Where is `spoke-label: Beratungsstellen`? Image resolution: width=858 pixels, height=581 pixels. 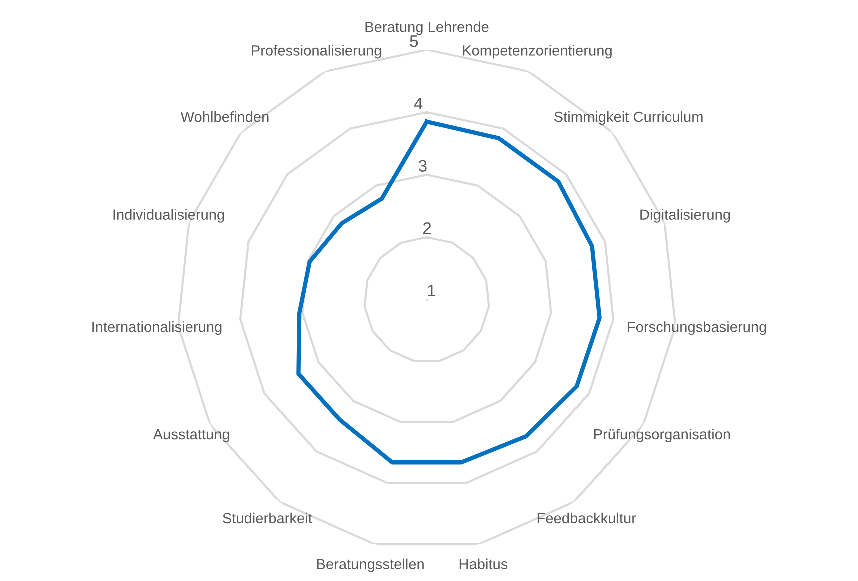
spoke-label: Beratungsstellen is located at coordinates (370, 565).